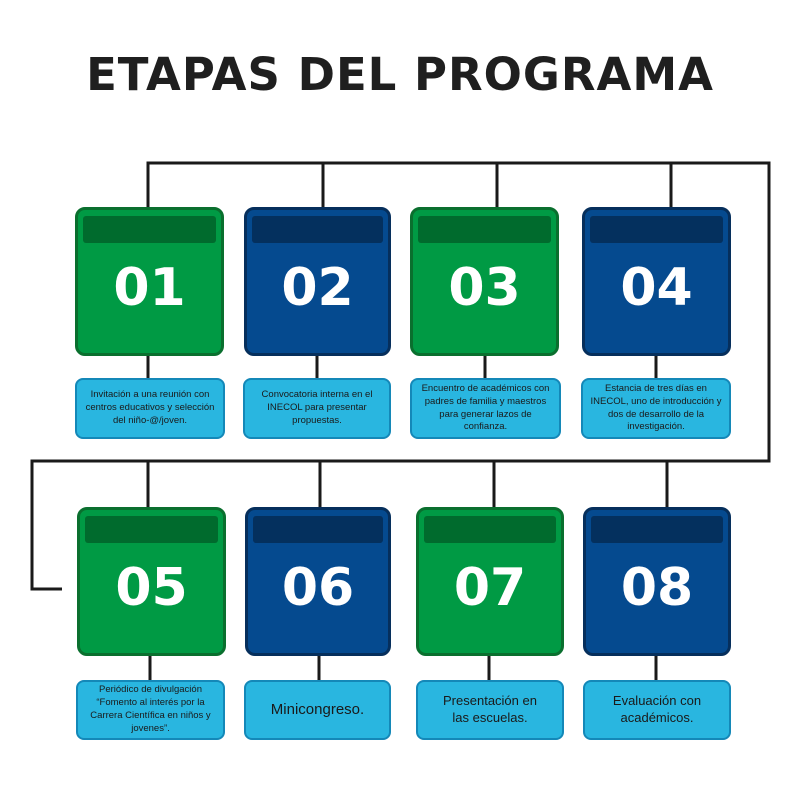 The height and width of the screenshot is (800, 800). Describe the element at coordinates (484, 288) in the screenshot. I see `stage-number: 03` at that location.